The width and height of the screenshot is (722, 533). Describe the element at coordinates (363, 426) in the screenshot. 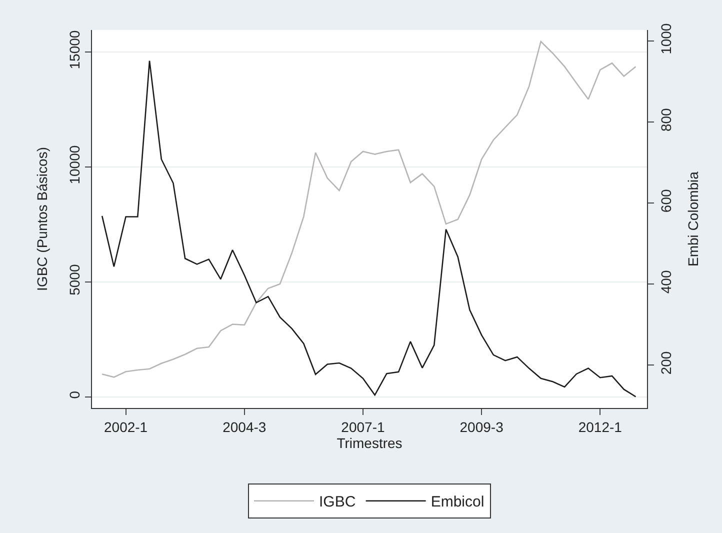

I see `x-tick-label: 2007-1` at that location.